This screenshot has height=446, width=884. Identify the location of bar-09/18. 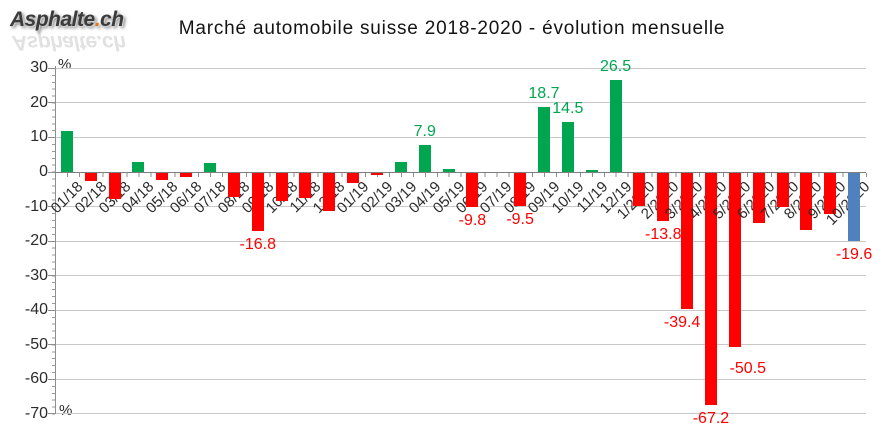
(257, 202).